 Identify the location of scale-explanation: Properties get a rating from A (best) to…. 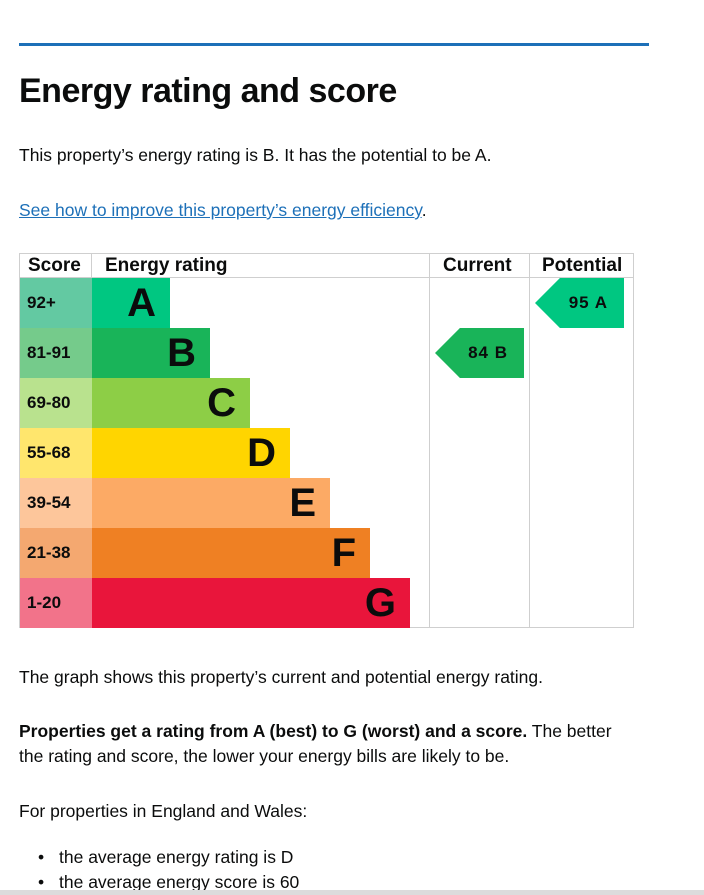
(329, 744).